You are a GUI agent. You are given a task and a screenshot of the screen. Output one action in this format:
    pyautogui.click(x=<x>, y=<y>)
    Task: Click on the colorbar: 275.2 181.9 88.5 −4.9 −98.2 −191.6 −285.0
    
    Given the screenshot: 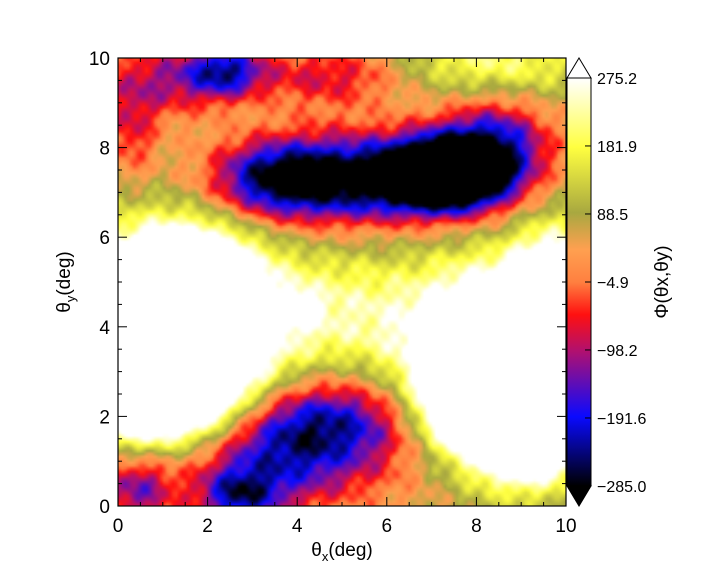 What is the action you would take?
    pyautogui.click(x=606, y=282)
    